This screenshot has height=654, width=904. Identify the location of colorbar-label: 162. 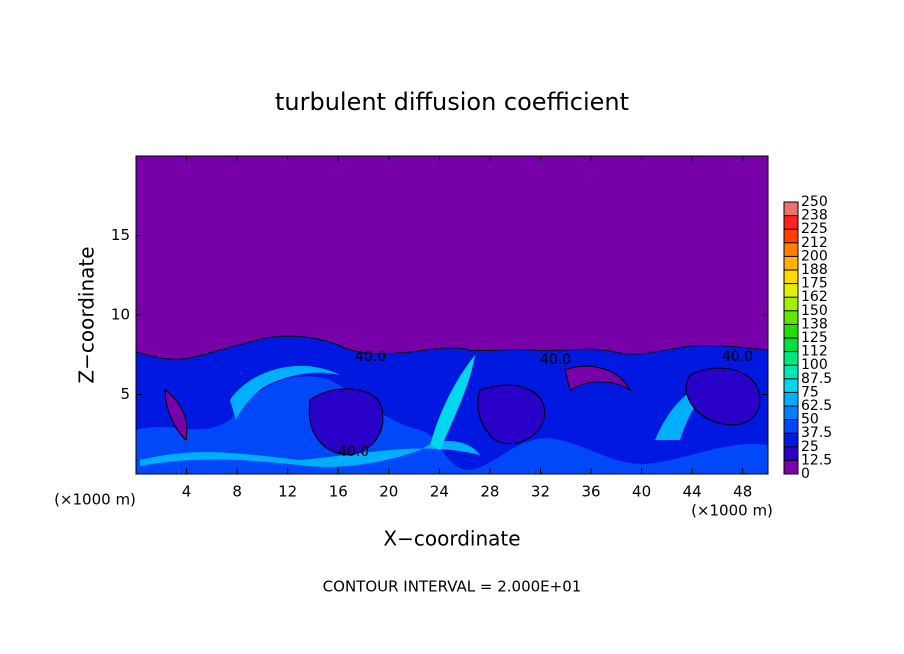
(814, 297).